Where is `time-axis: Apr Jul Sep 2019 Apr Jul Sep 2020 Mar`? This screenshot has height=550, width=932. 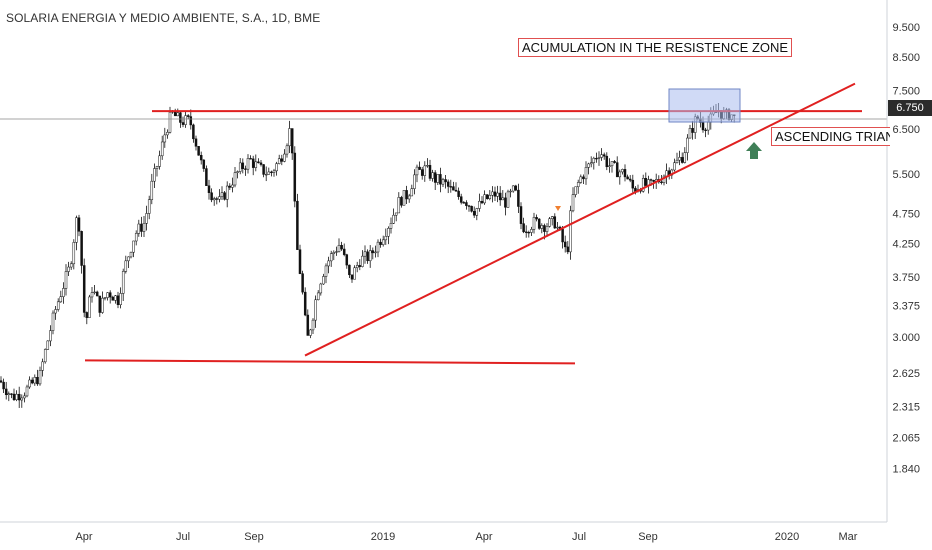
time-axis: Apr Jul Sep 2019 Apr Jul Sep 2020 Mar is located at coordinates (466, 537).